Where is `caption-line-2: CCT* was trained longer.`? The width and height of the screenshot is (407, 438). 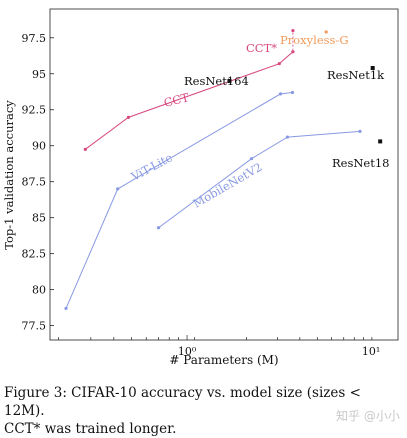 caption-line-2: CCT* was trained longer. is located at coordinates (90, 429).